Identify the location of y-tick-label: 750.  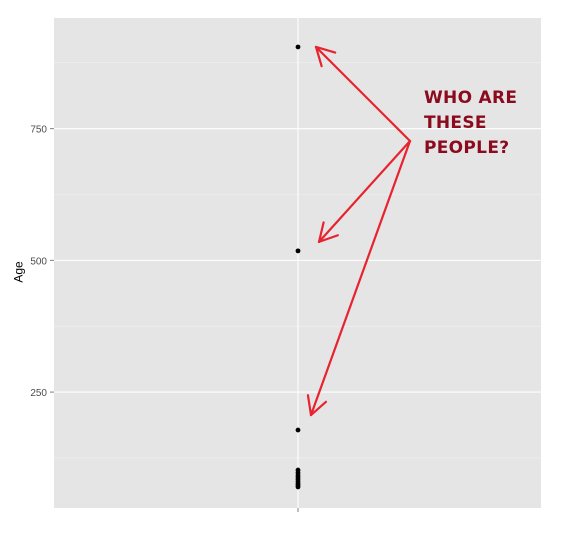
(38, 130).